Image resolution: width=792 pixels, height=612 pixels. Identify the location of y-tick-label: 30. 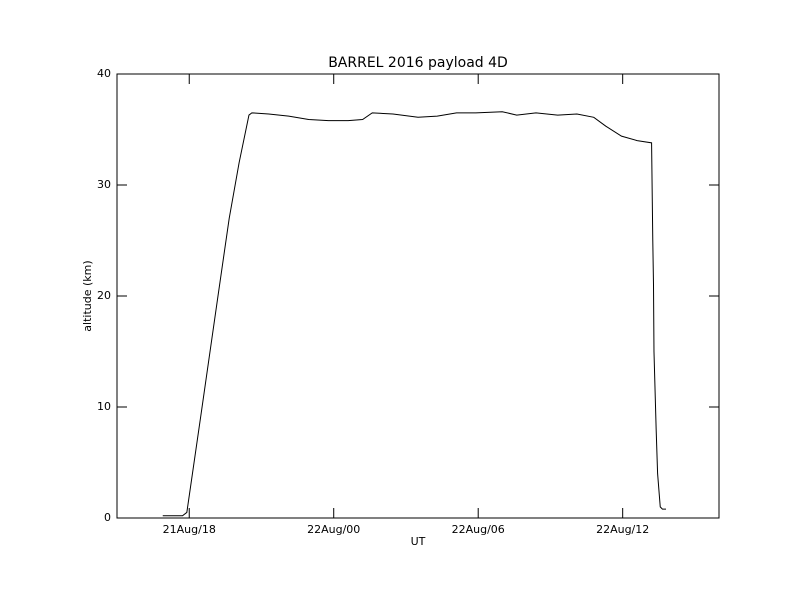
(104, 184).